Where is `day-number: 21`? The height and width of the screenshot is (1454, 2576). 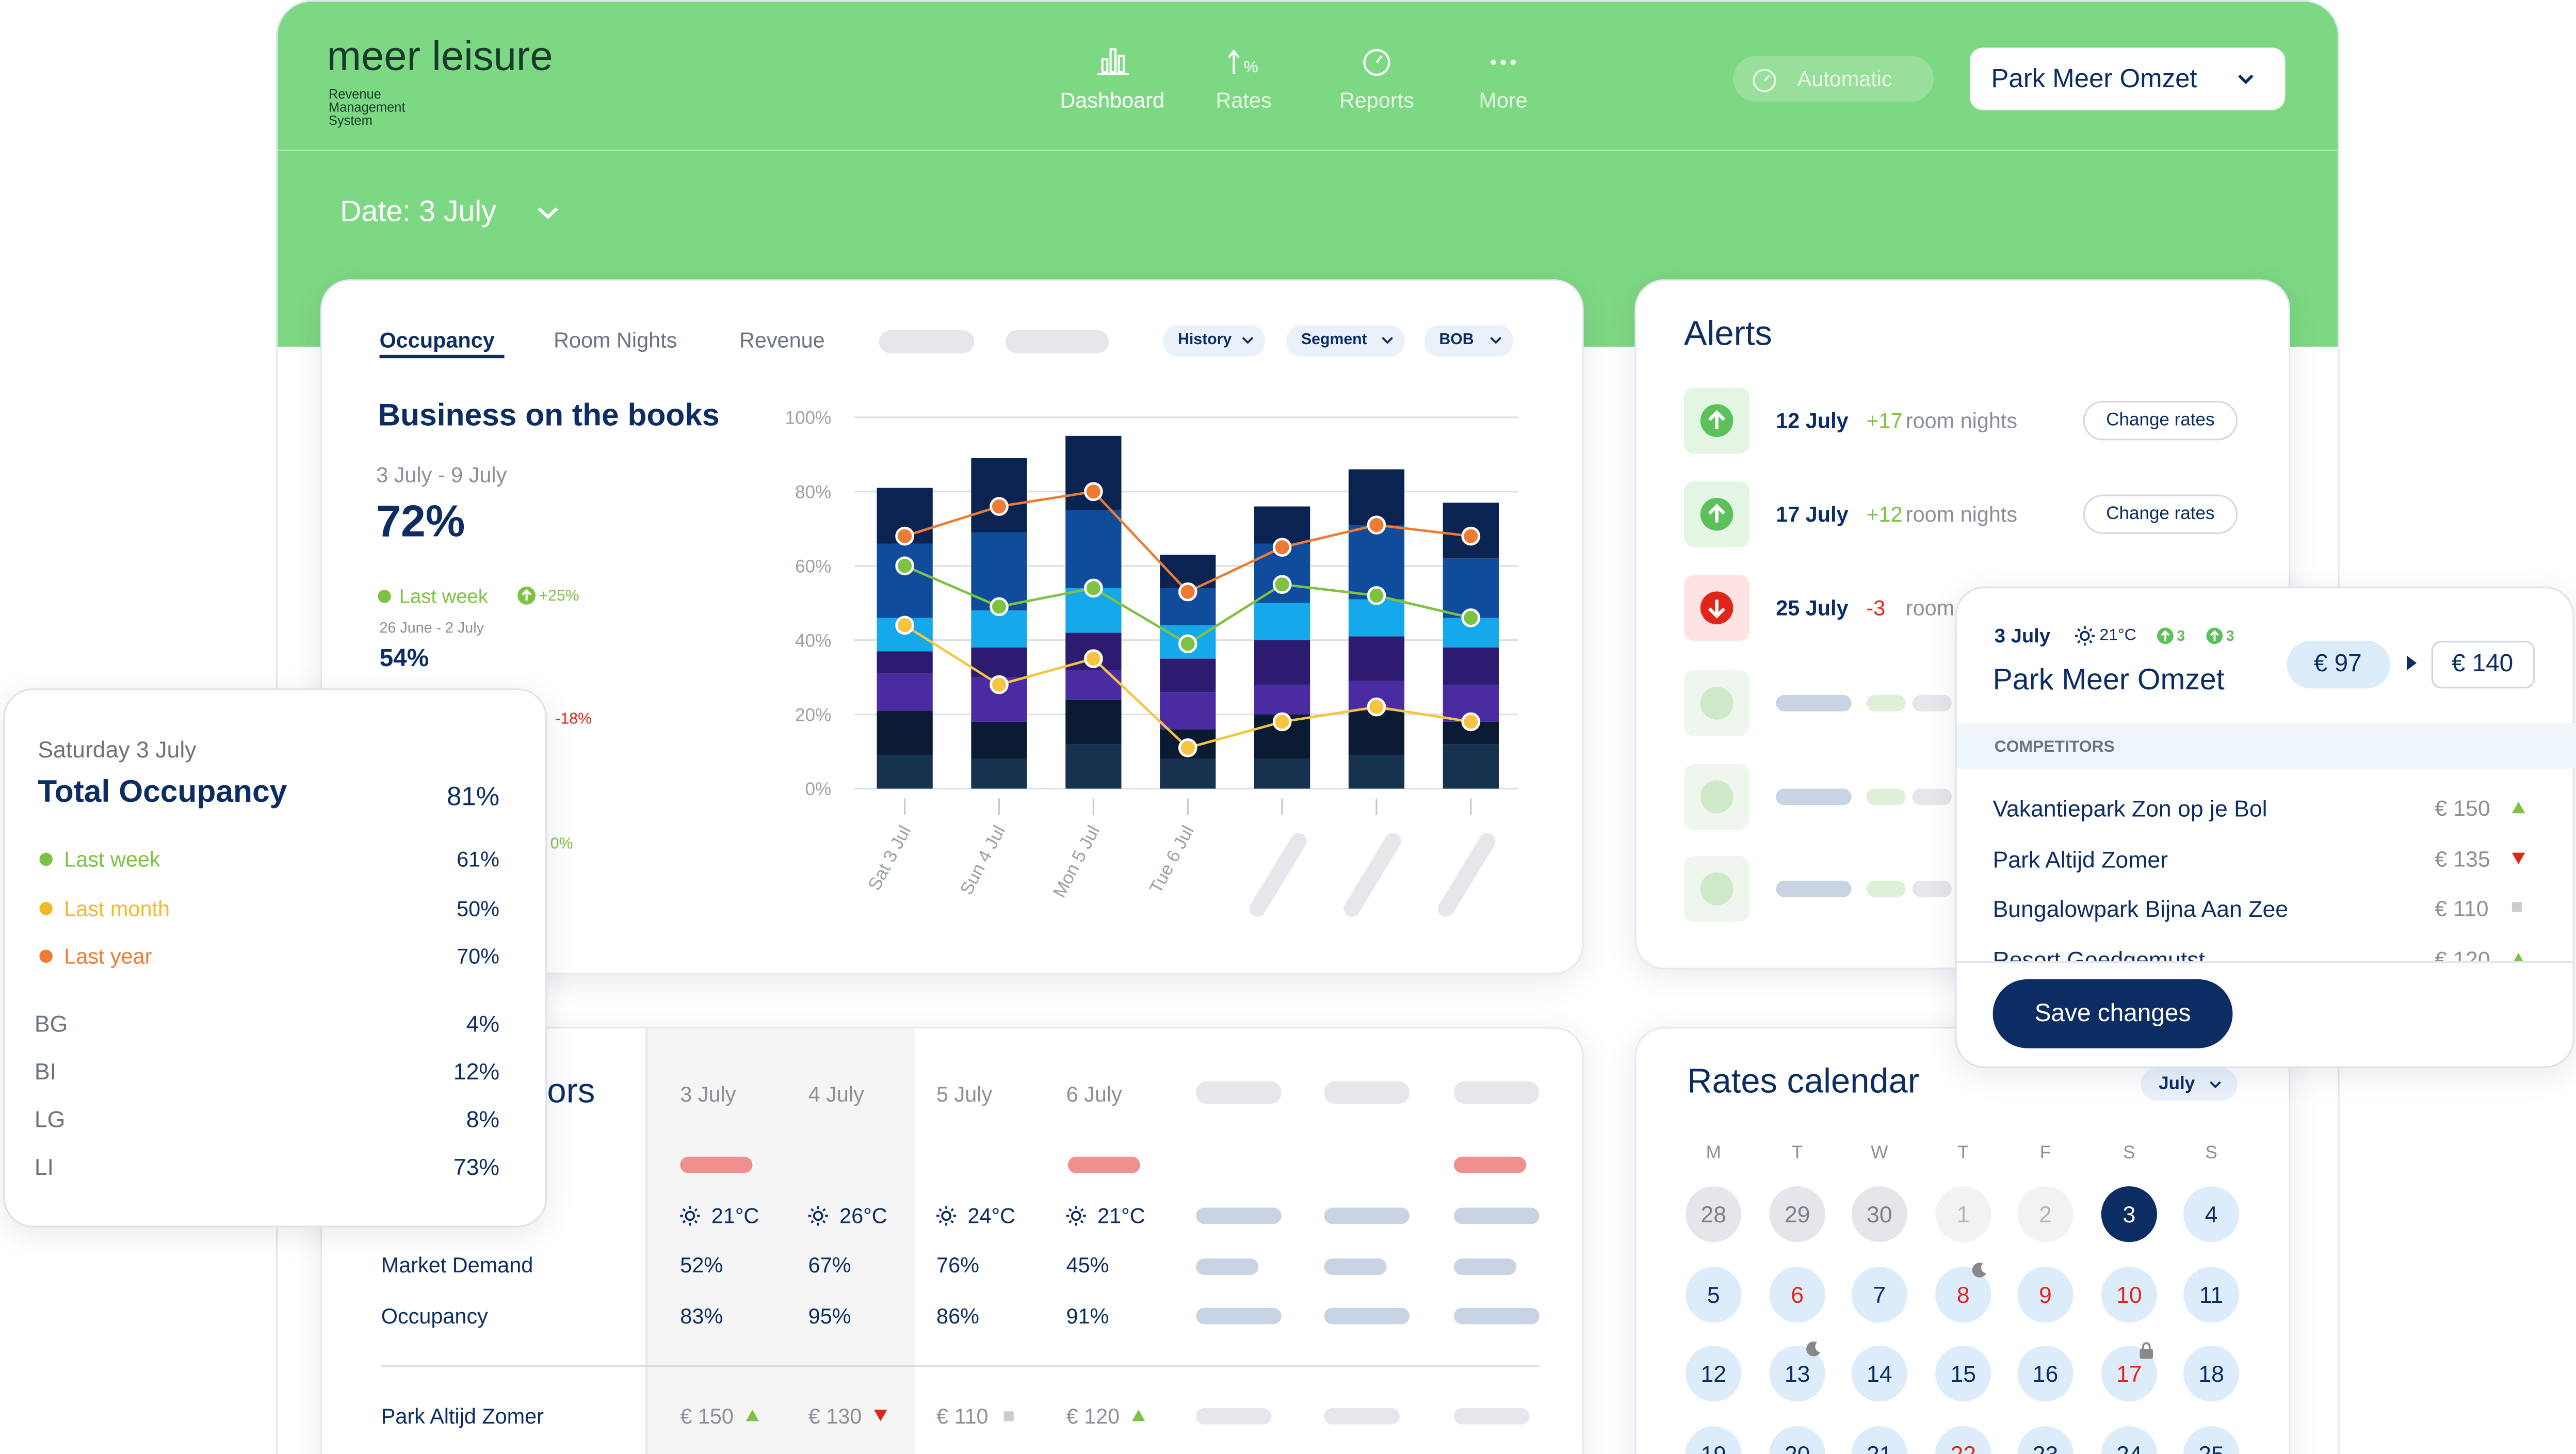
day-number: 21 is located at coordinates (1879, 1447).